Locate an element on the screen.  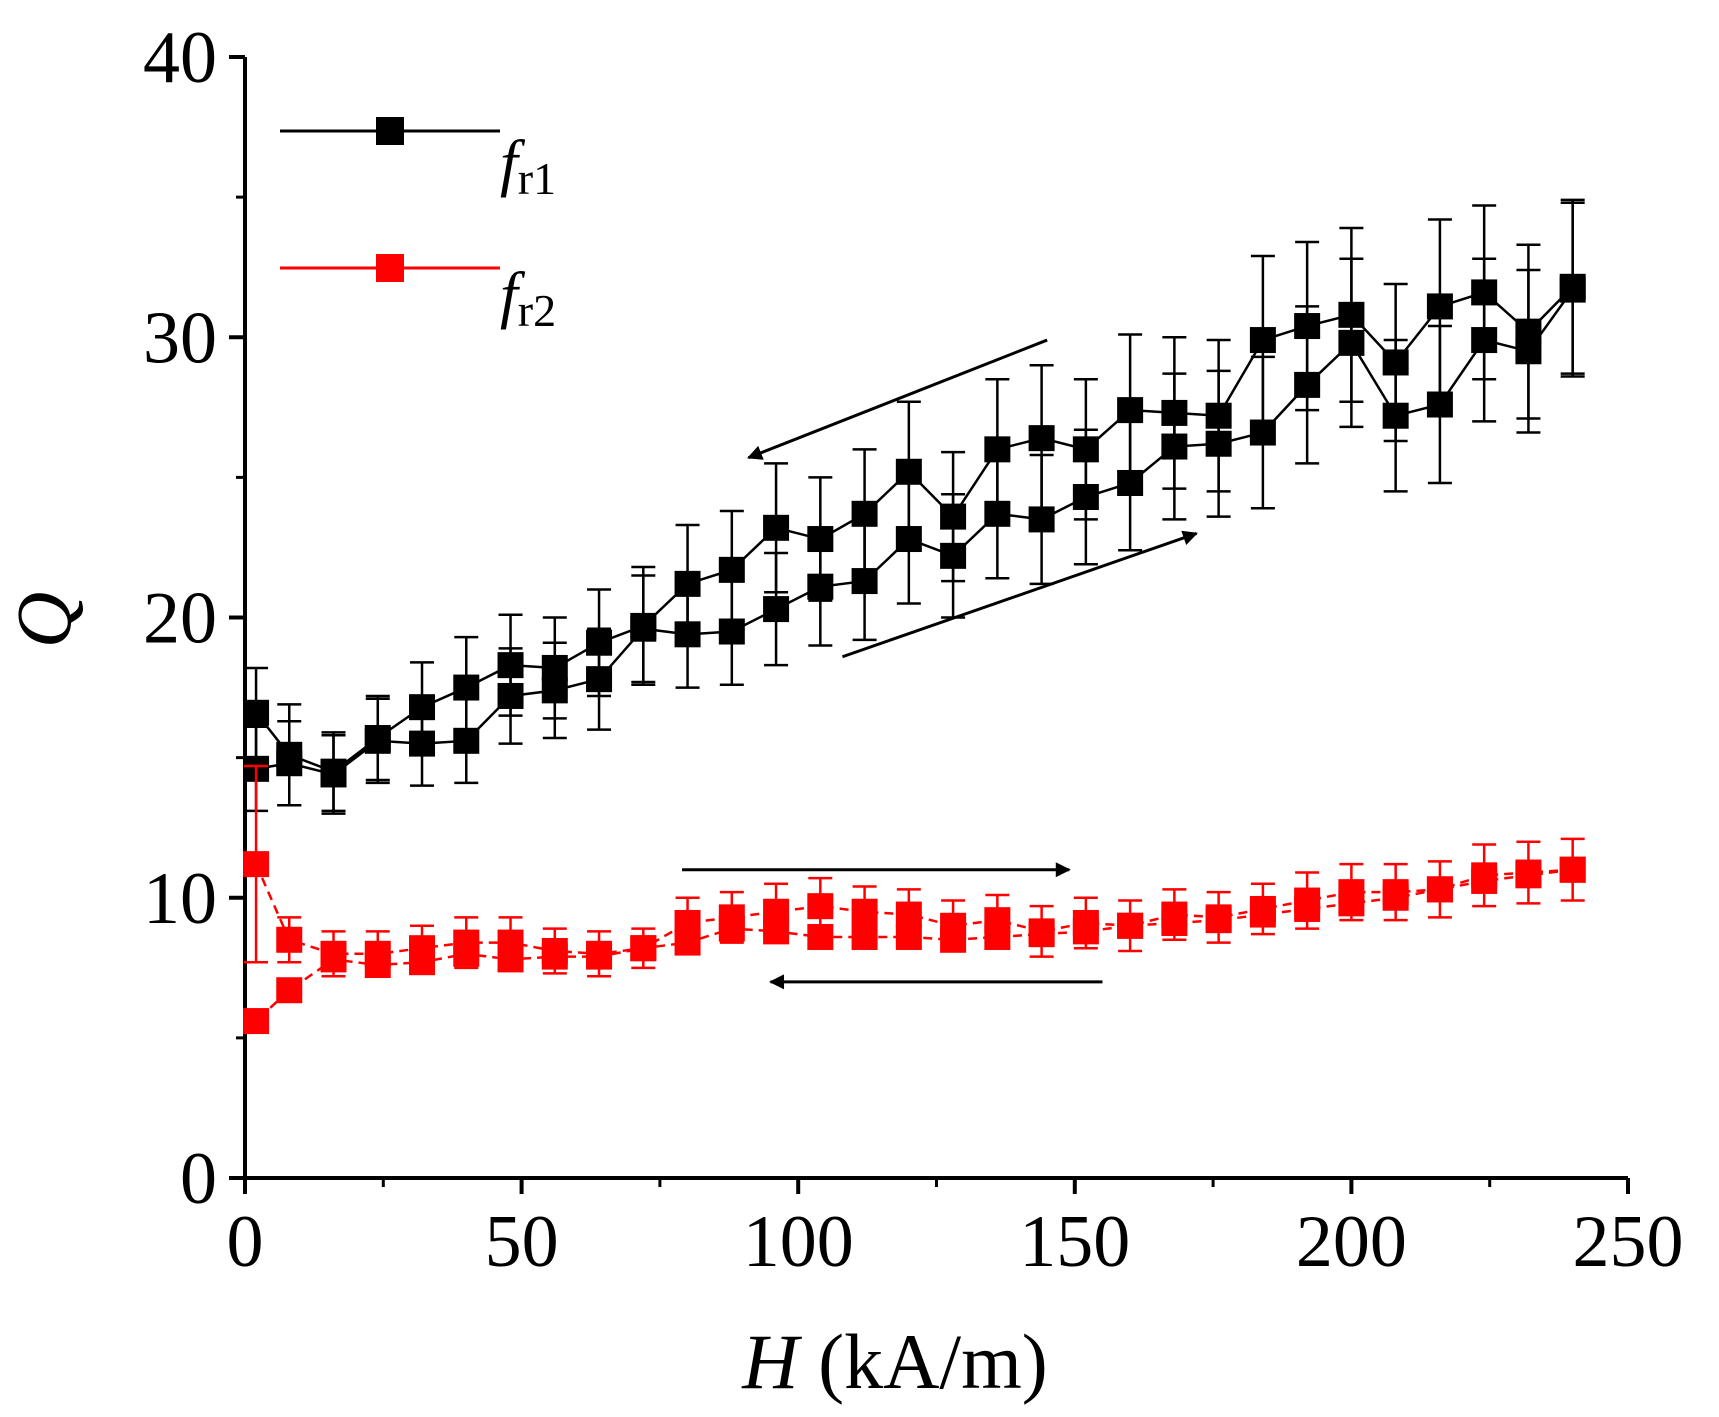
y-tick-label: 30 is located at coordinates (180, 338).